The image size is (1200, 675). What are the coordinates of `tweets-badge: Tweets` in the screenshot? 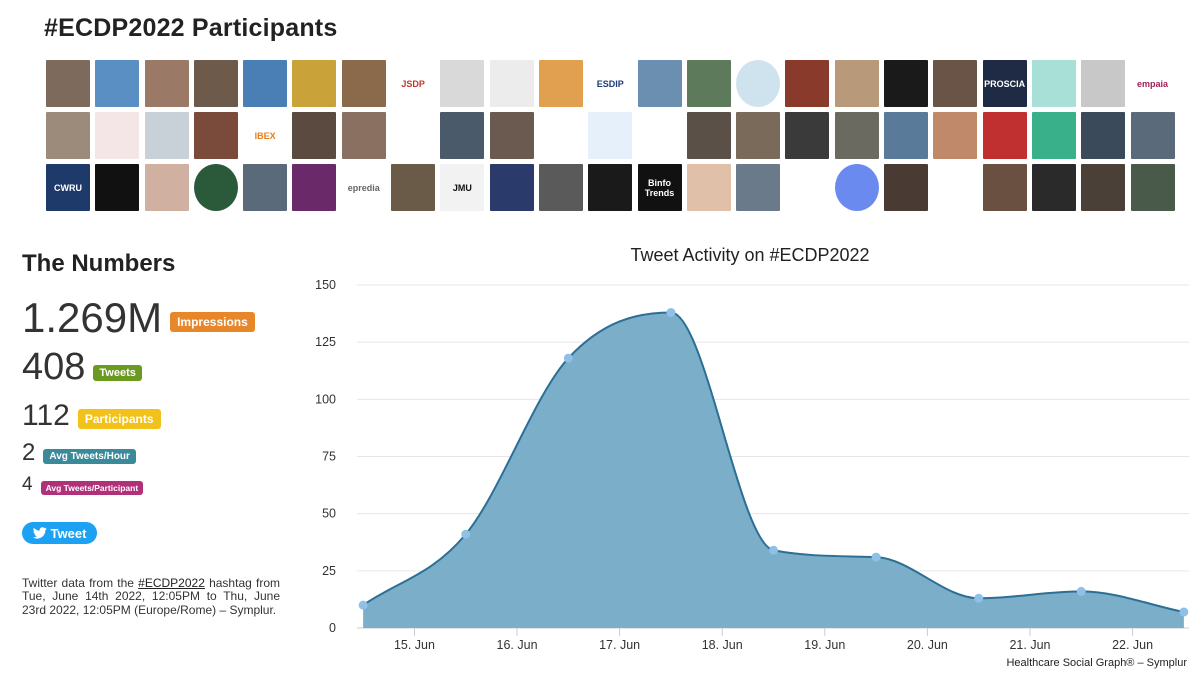 It's located at (117, 372).